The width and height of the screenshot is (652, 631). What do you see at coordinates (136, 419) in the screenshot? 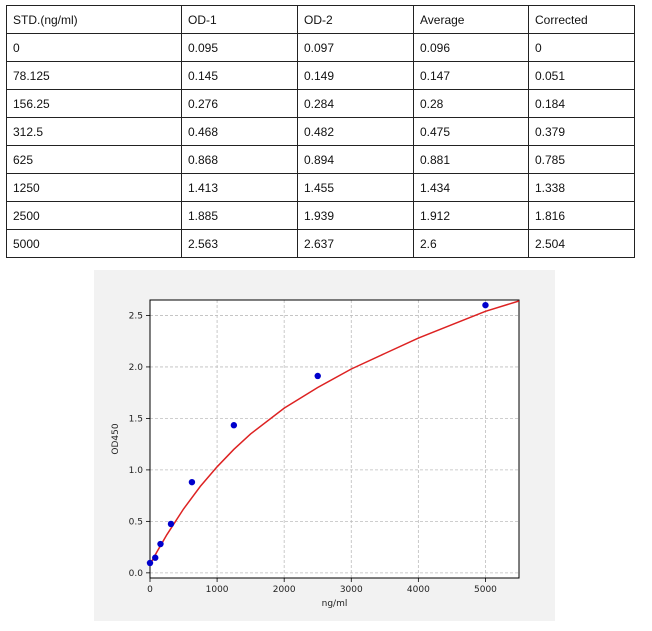
I see `y-tick-label: 1.5` at bounding box center [136, 419].